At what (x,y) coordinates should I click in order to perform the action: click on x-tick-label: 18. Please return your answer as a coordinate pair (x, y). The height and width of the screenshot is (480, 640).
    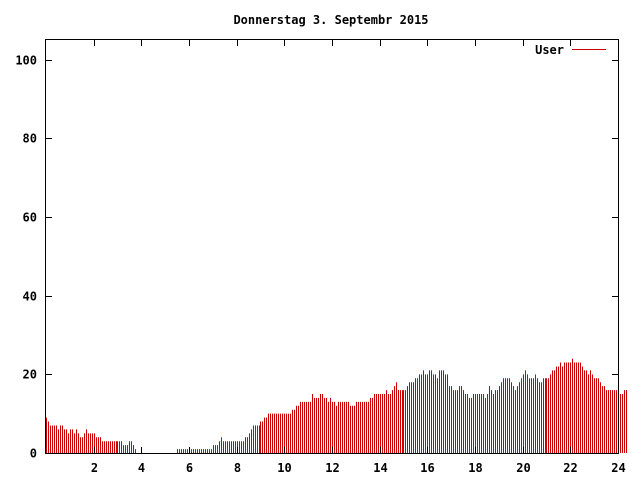
    Looking at the image, I should click on (475, 468).